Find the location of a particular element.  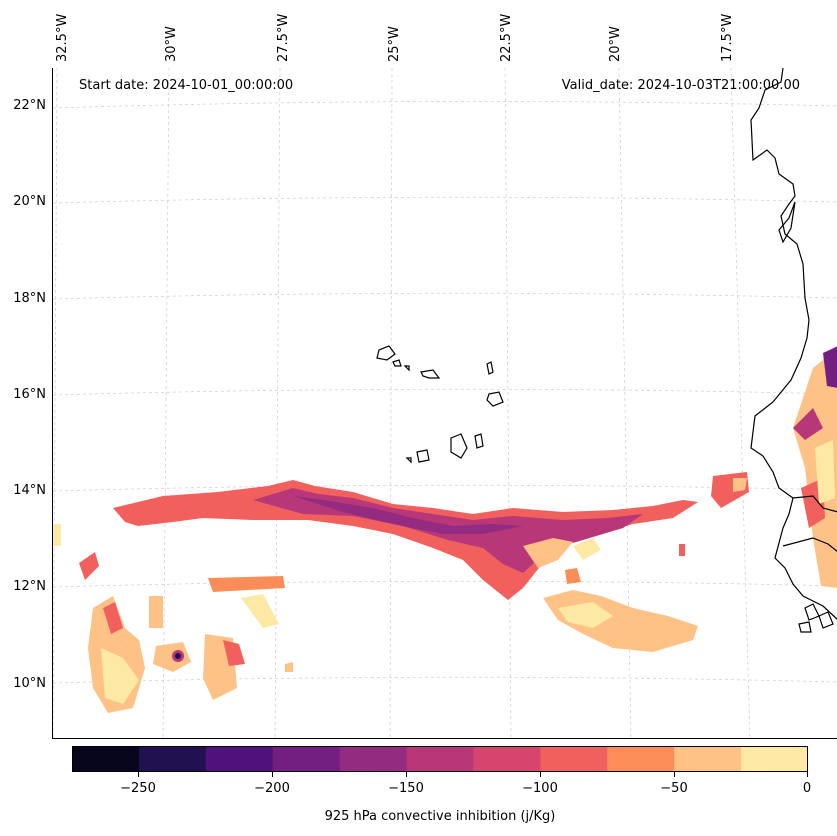

island-sao-nicolau is located at coordinates (430, 374).